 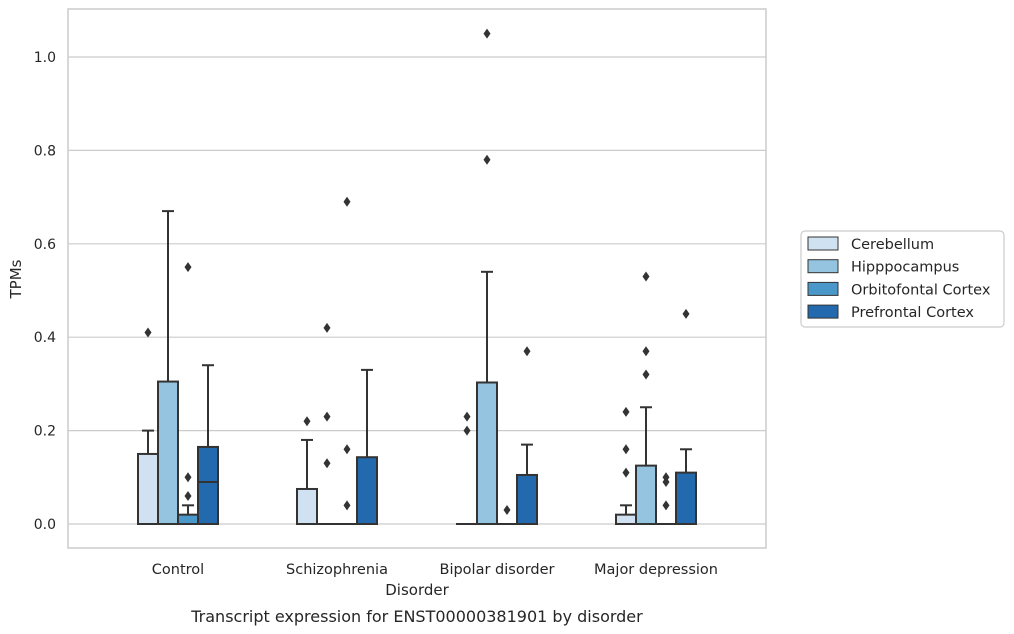 I want to click on legend-label: Cerebellum, so click(x=892, y=245).